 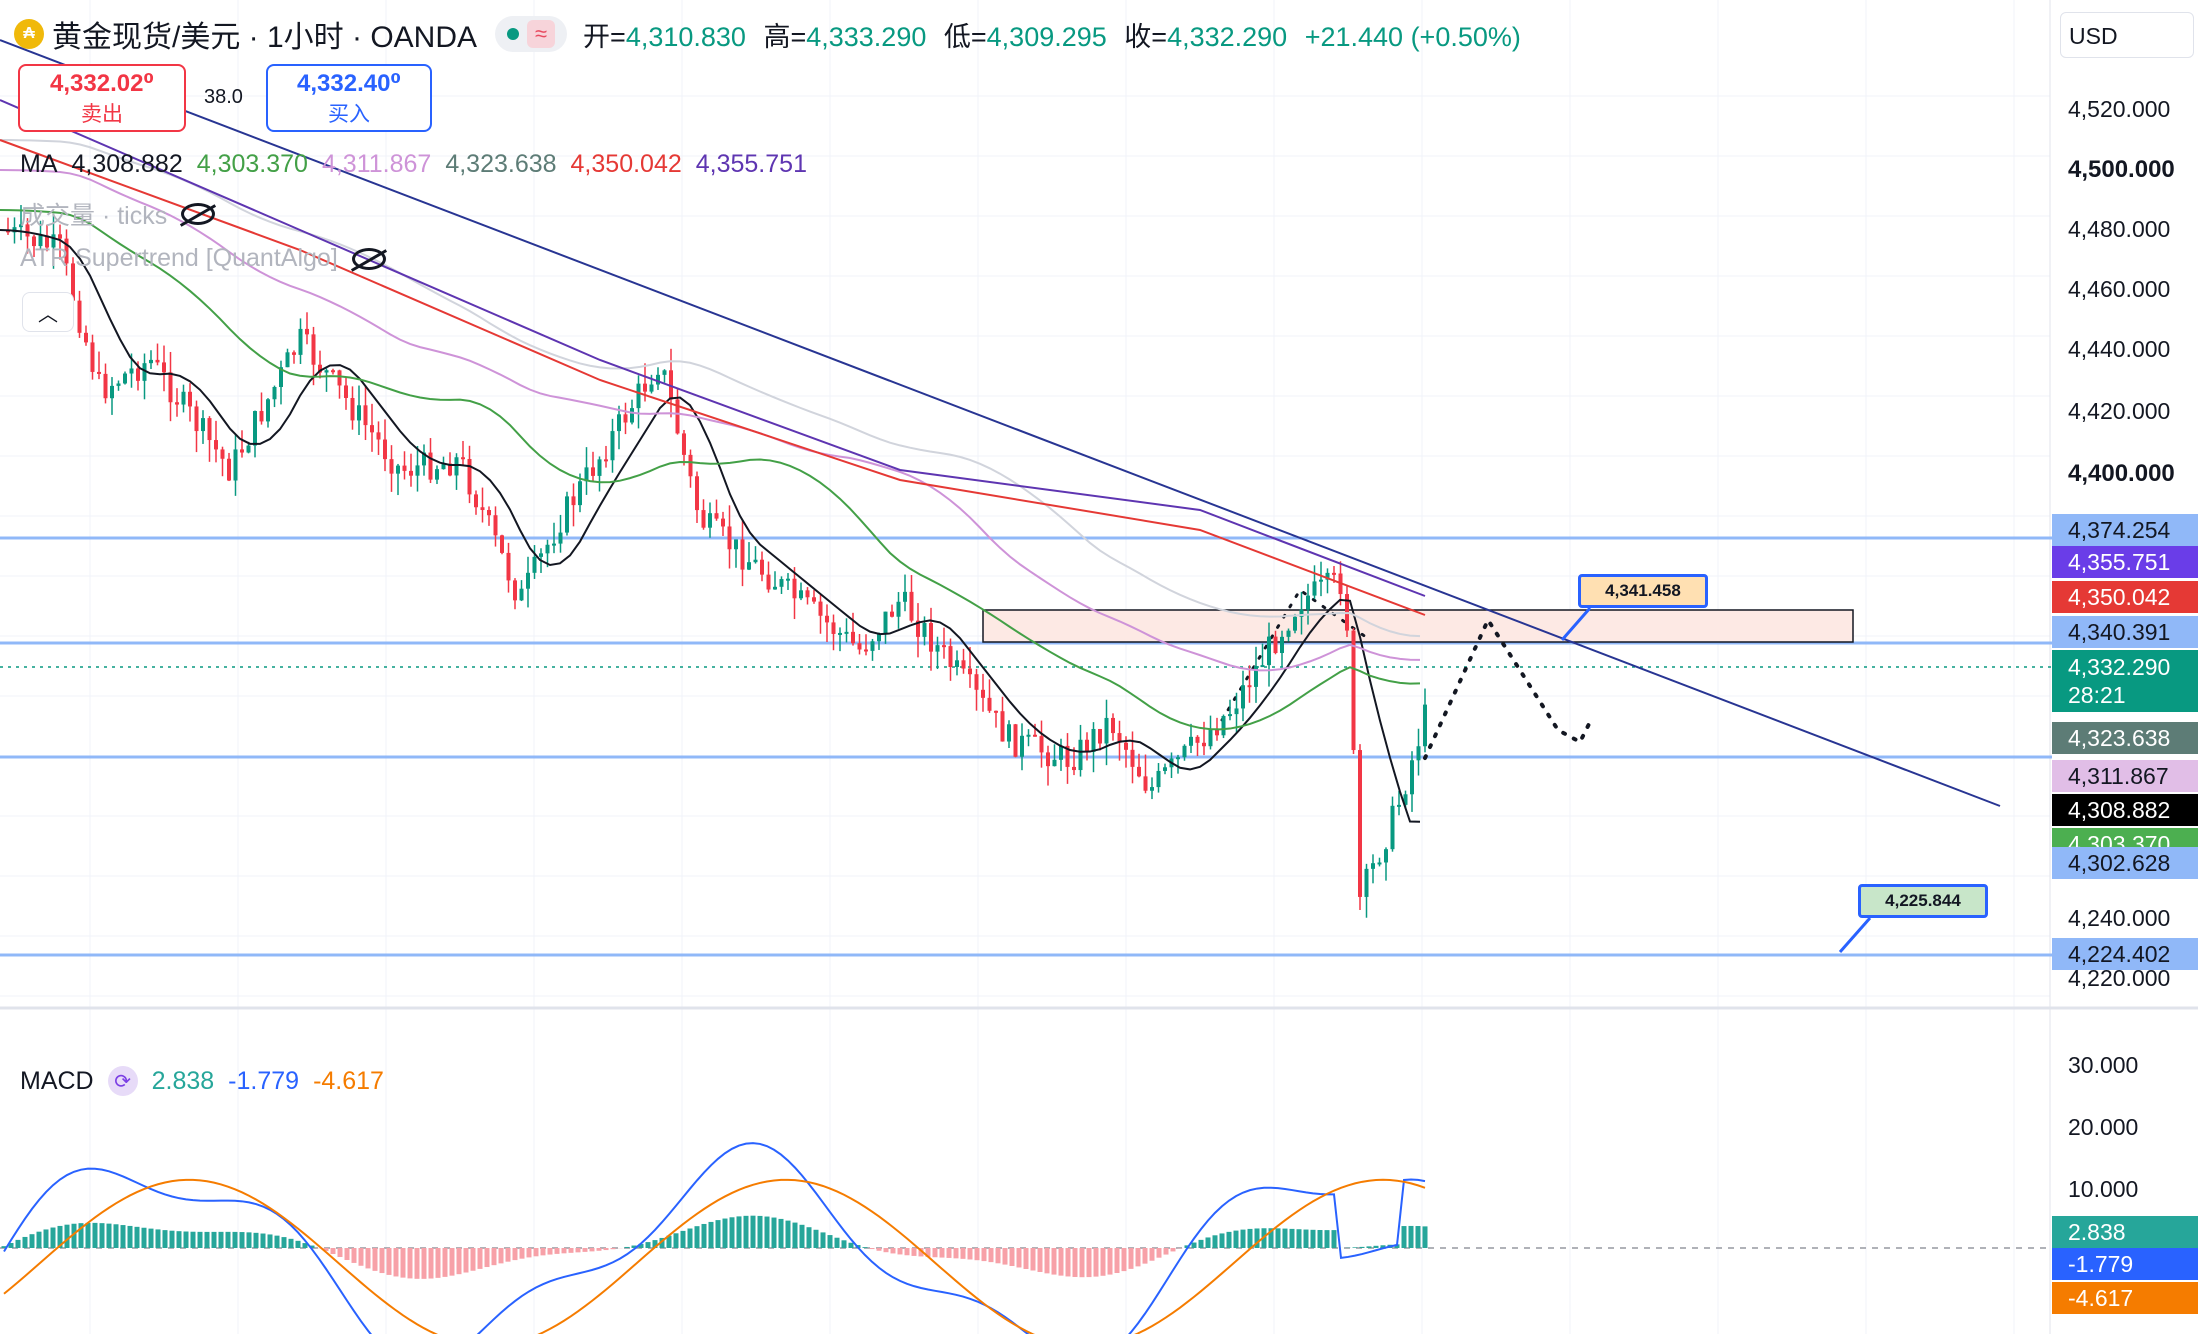 What do you see at coordinates (202, 1081) in the screenshot?
I see `macd-legend: MACD ⟳ 2.838 -1.779 -4.617` at bounding box center [202, 1081].